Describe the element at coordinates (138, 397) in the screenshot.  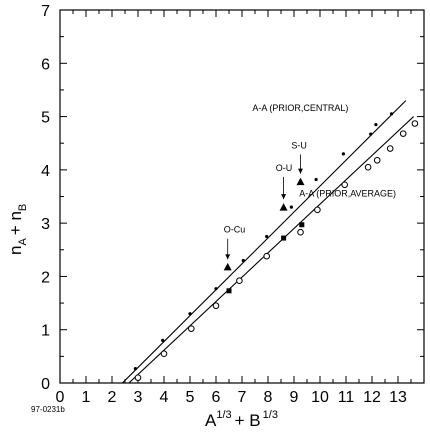
I see `x-tick-label-3: 3` at that location.